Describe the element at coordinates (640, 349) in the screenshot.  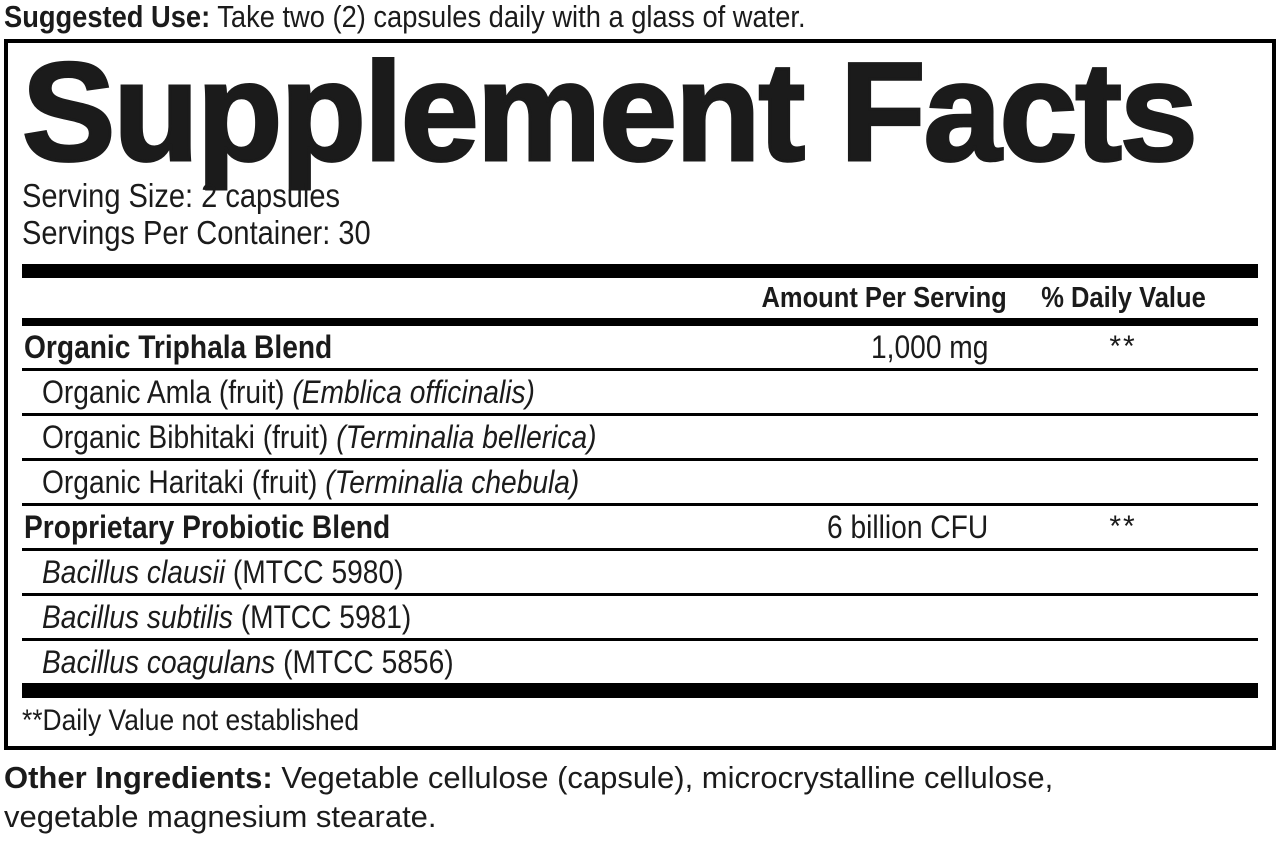
I see `ingredient-row: Organic Triphala Blend 1,000 mg **` at that location.